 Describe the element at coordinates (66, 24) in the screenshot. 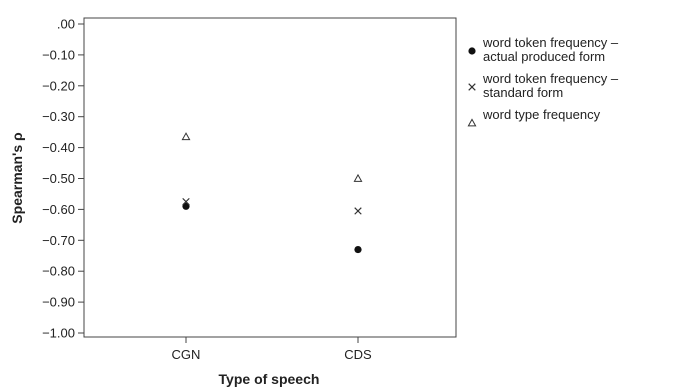

I see `y-tick-label: .00` at that location.